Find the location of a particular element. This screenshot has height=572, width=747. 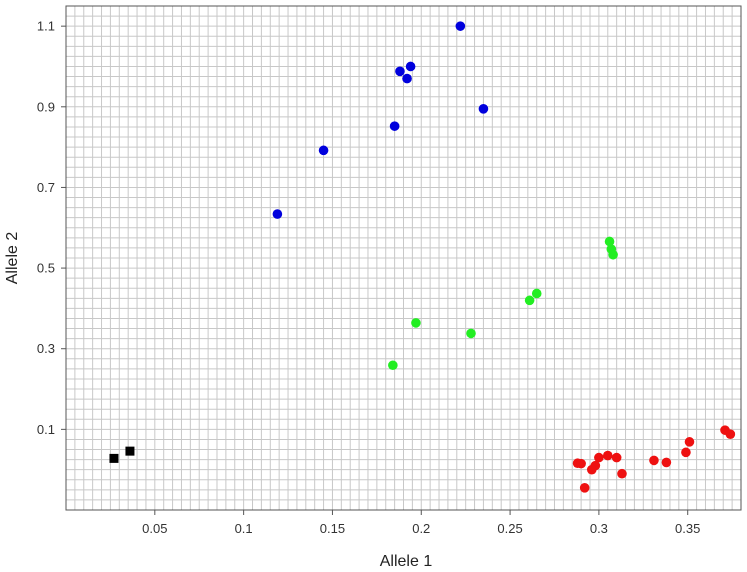

y-tick-label: 0.5 is located at coordinates (46, 268).